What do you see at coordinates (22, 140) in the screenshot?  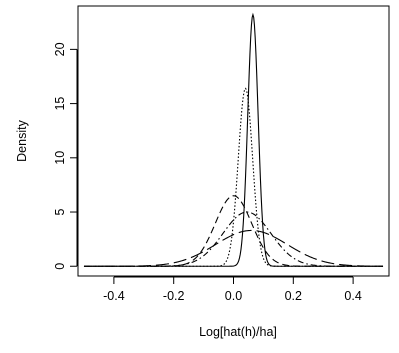 I see `y-axis-title: Density` at bounding box center [22, 140].